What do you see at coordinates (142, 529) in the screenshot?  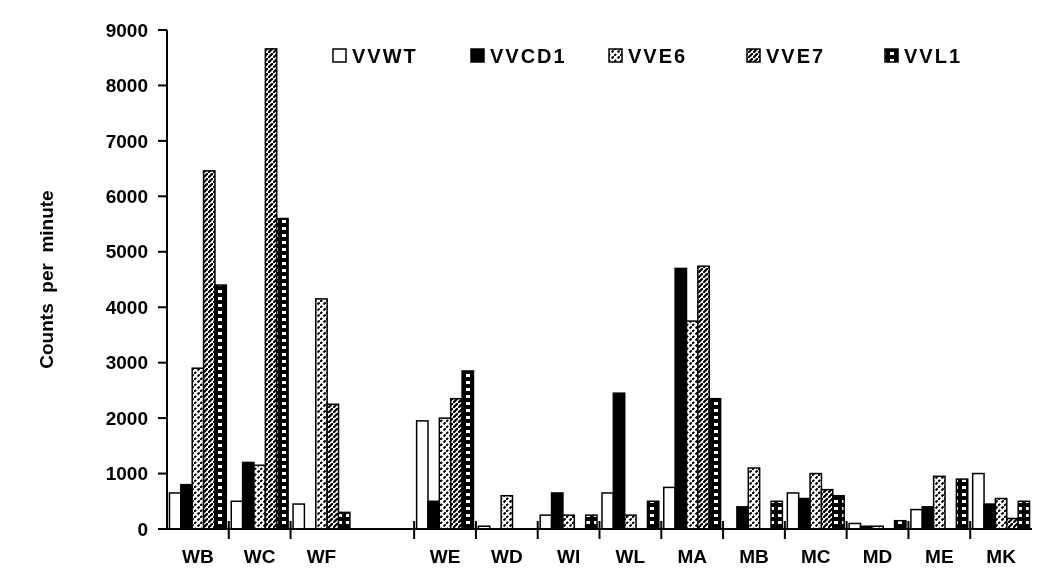 I see `y-tick-label: 0` at bounding box center [142, 529].